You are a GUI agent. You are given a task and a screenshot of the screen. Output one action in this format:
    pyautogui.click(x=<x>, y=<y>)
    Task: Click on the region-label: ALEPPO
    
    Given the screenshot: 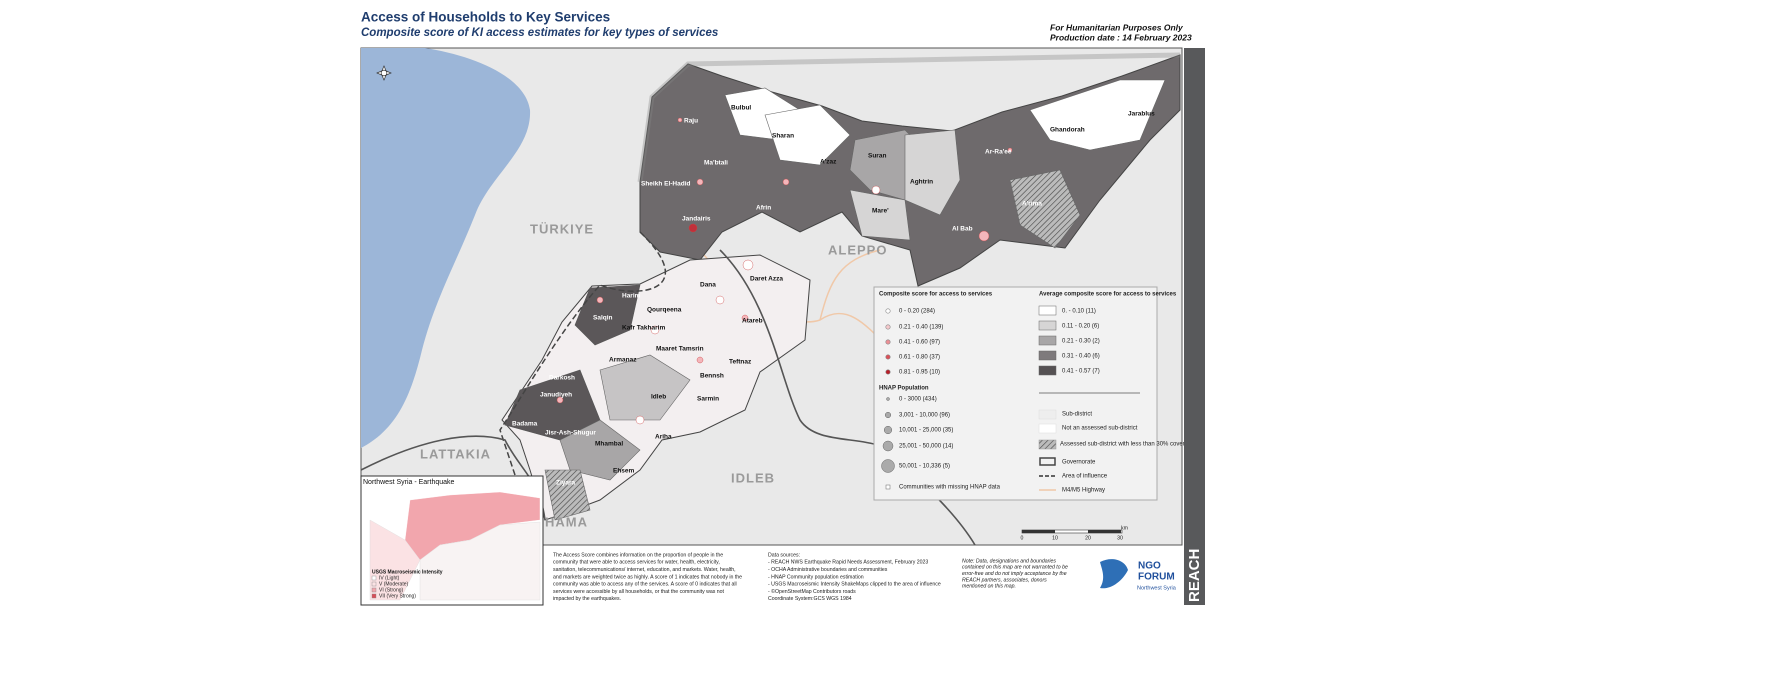 What is the action you would take?
    pyautogui.click(x=857, y=249)
    